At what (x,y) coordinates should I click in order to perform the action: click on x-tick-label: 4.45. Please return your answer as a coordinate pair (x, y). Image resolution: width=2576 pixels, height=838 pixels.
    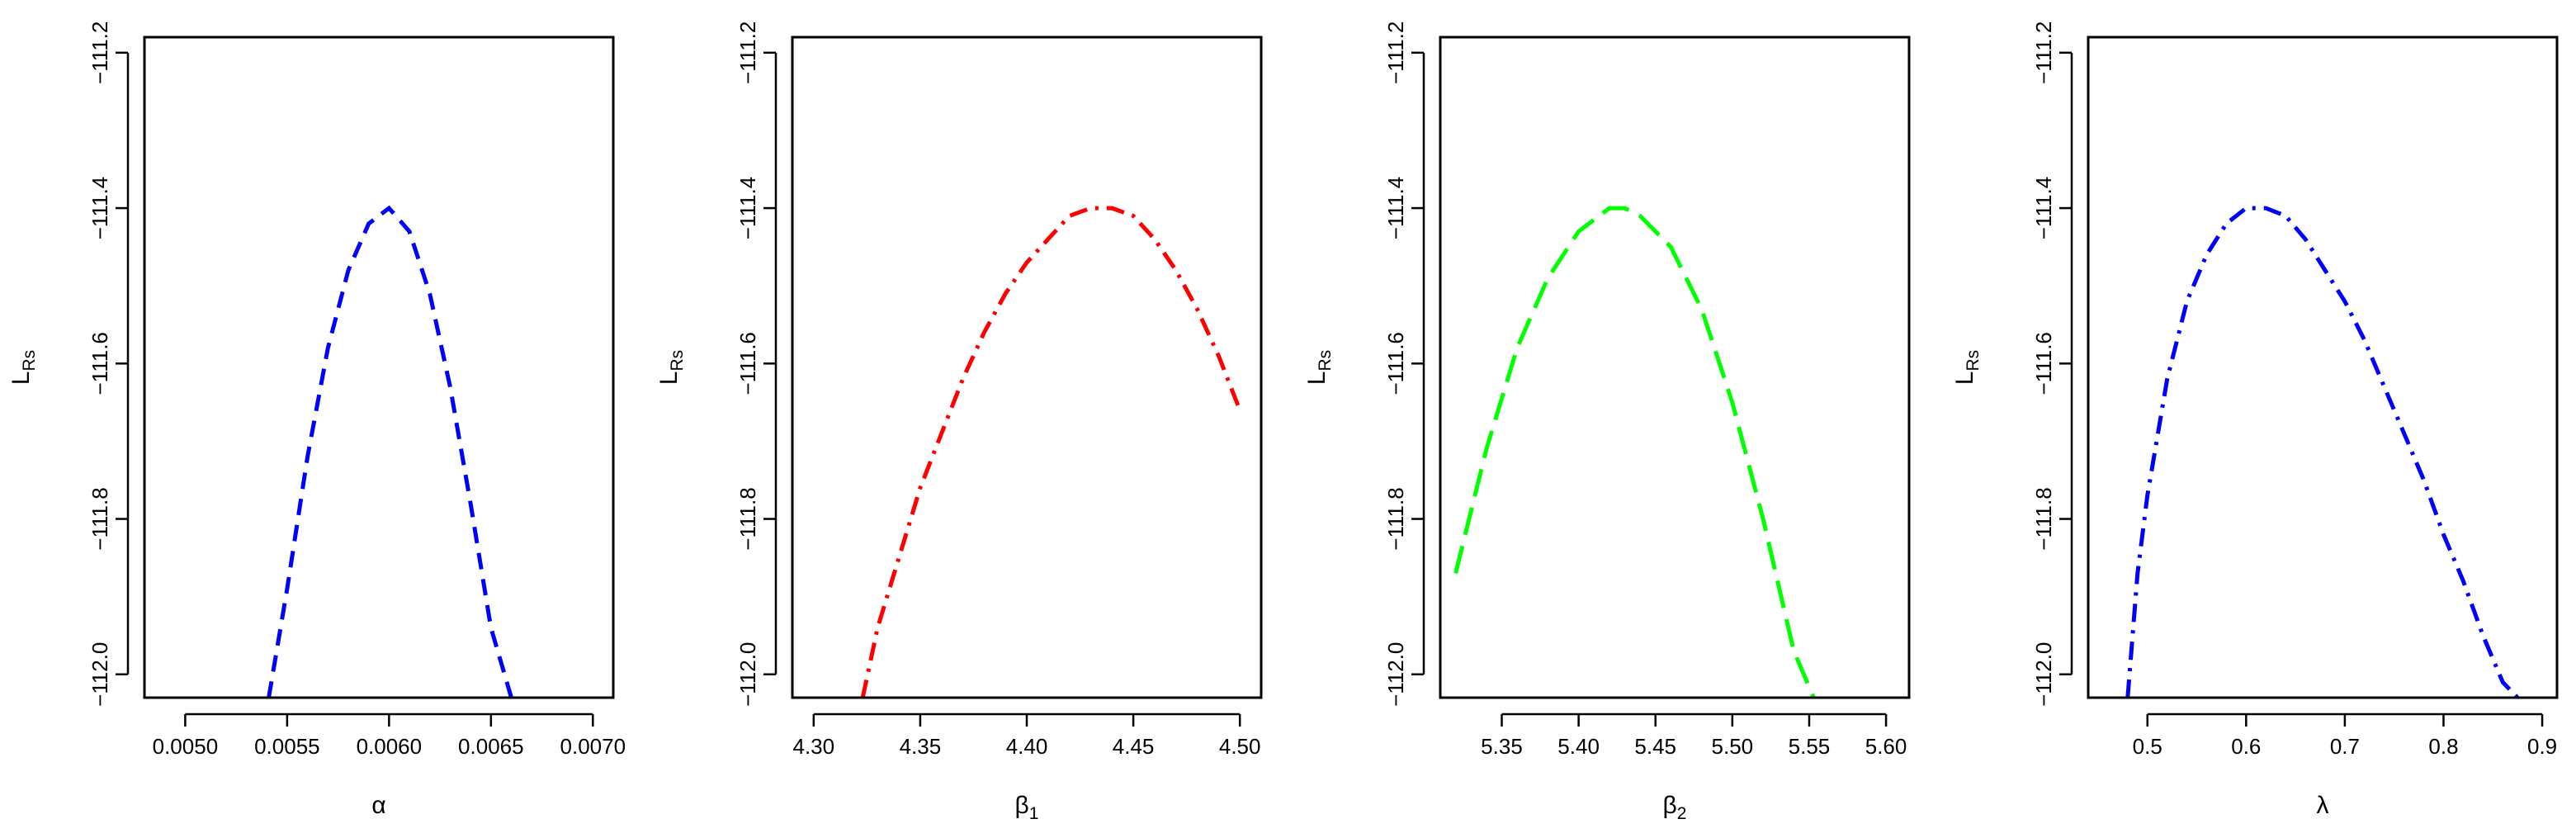
    Looking at the image, I should click on (1134, 746).